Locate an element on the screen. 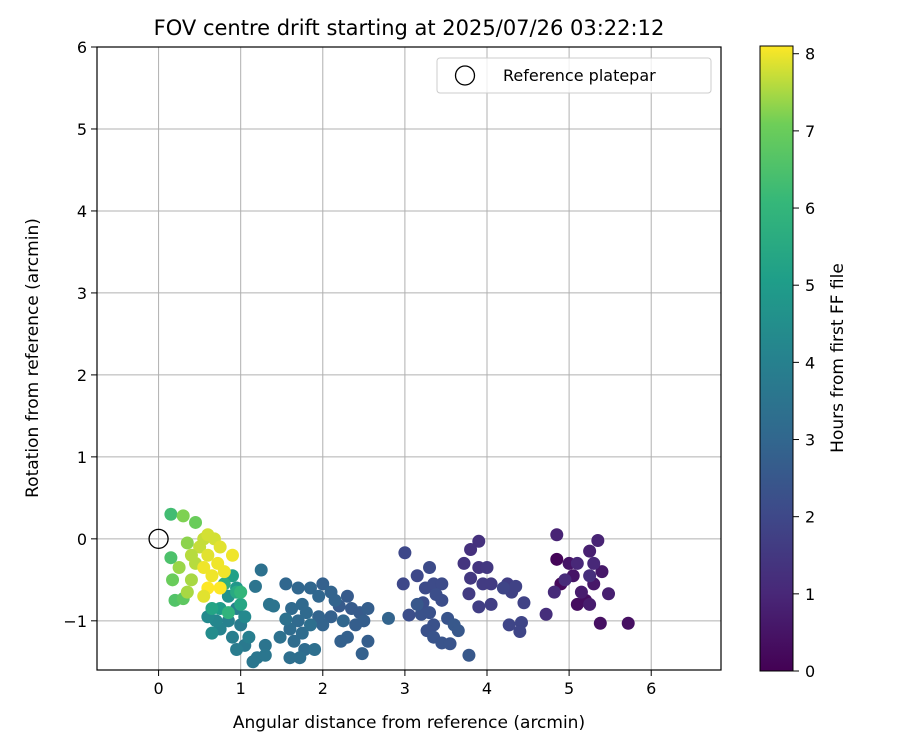  colorbar-tick-label: 5 is located at coordinates (810, 285).